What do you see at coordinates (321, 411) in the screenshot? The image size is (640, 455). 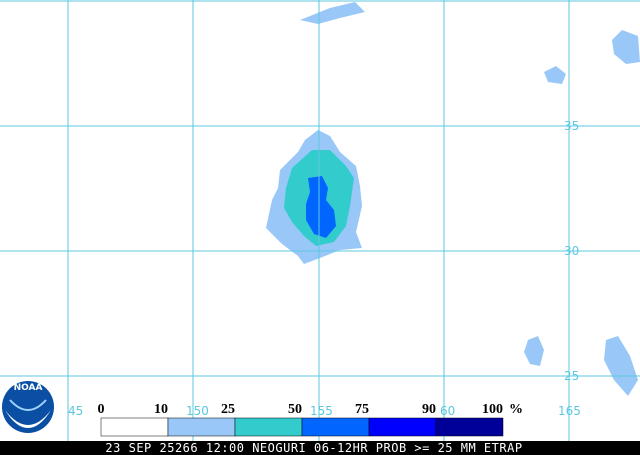 I see `longitude-label: 155` at bounding box center [321, 411].